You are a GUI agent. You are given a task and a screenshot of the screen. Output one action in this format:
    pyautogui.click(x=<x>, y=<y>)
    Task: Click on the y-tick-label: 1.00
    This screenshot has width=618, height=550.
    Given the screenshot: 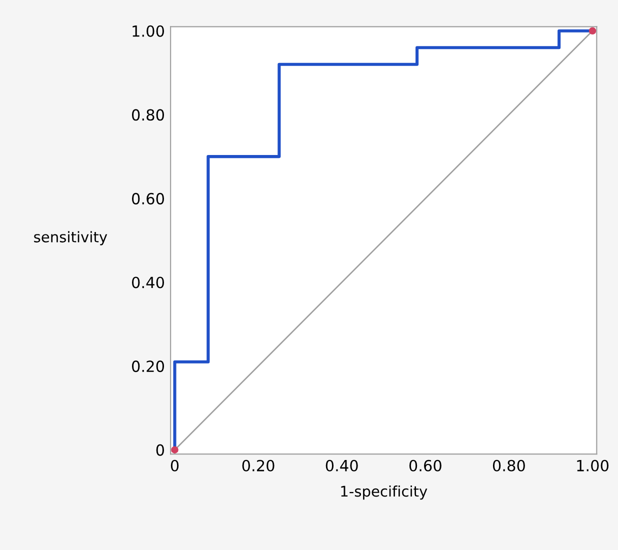 What is the action you would take?
    pyautogui.click(x=148, y=31)
    